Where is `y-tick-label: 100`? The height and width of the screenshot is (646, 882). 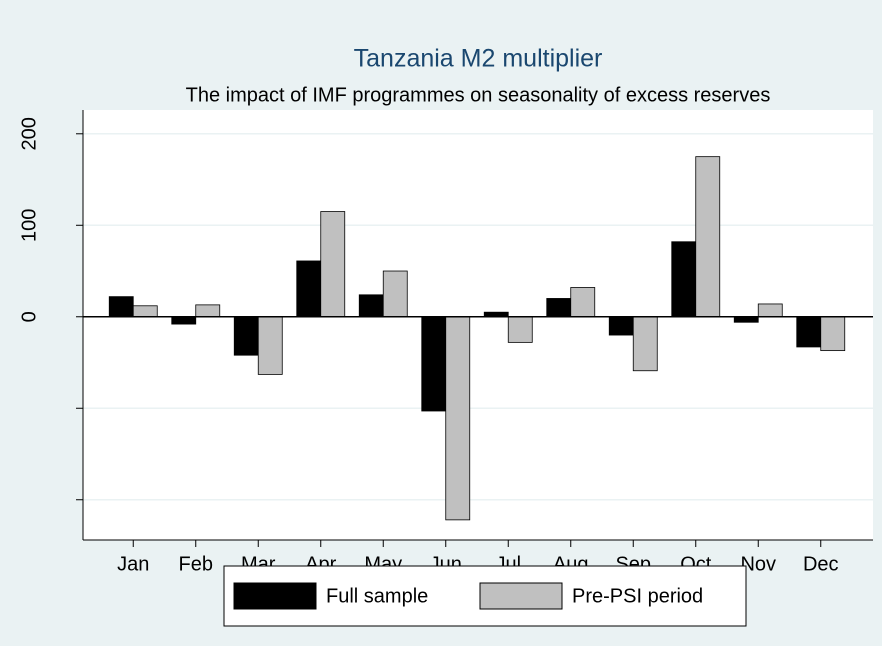
y-tick-label: 100 is located at coordinates (29, 225).